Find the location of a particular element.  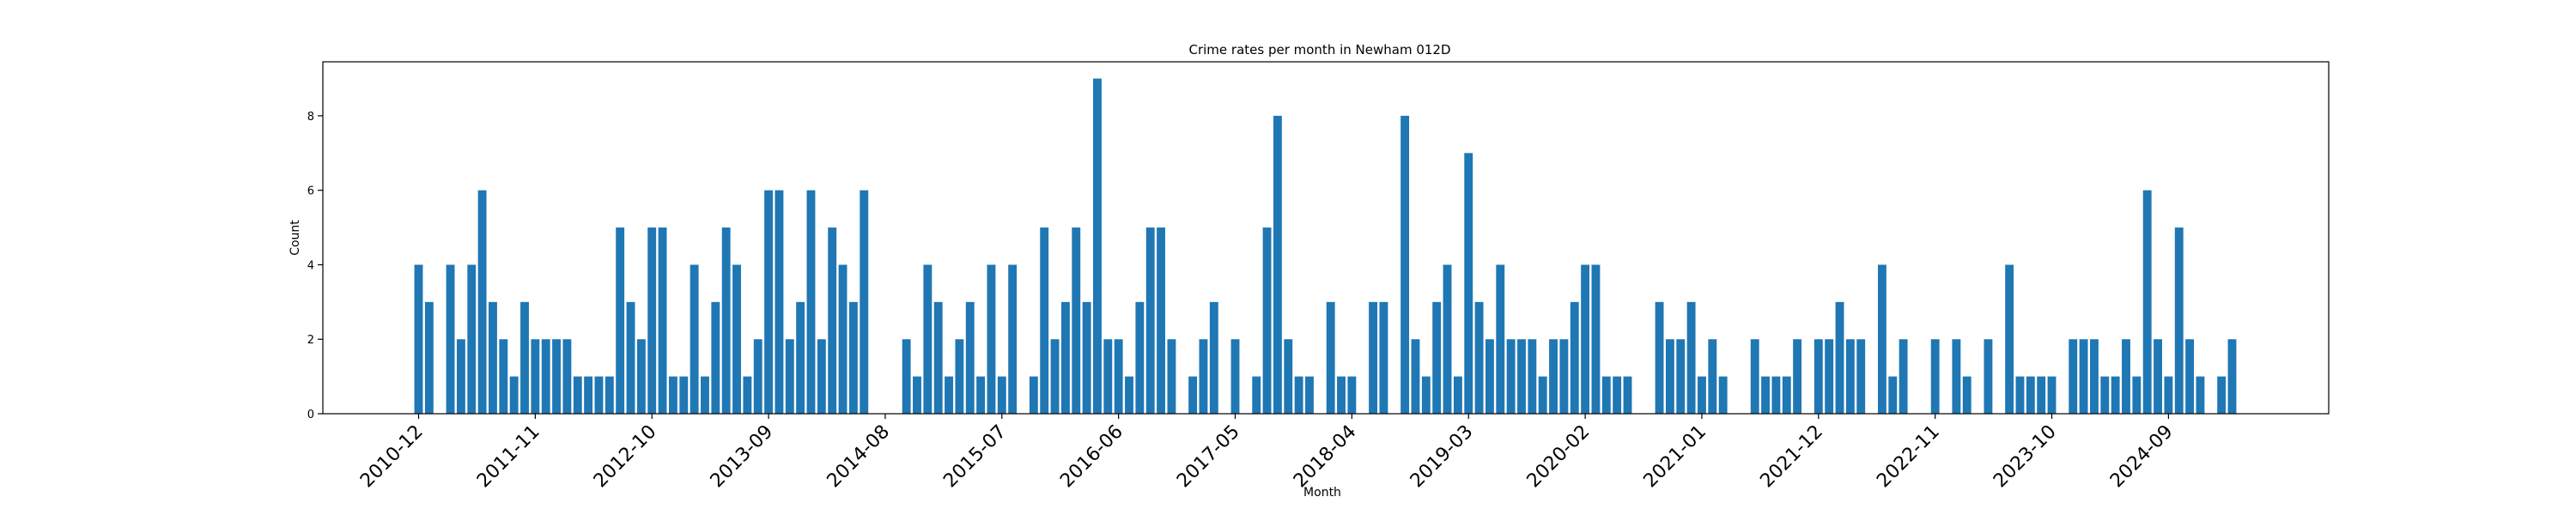

y-tick-label: 0 is located at coordinates (311, 415).